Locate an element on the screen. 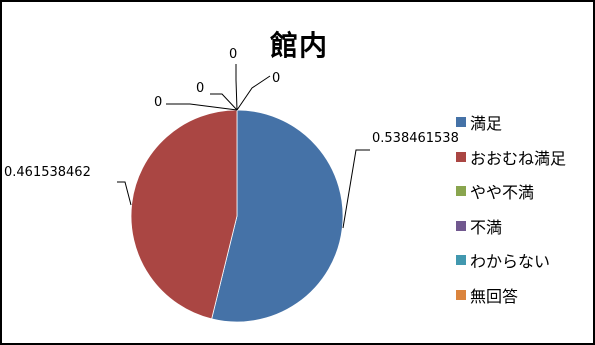  legend-item-3: 不満 is located at coordinates (479, 226).